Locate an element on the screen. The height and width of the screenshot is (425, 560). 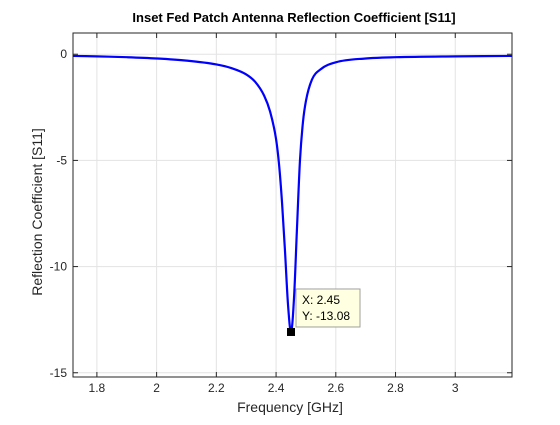
y-tick-label: 0 is located at coordinates (63, 54).